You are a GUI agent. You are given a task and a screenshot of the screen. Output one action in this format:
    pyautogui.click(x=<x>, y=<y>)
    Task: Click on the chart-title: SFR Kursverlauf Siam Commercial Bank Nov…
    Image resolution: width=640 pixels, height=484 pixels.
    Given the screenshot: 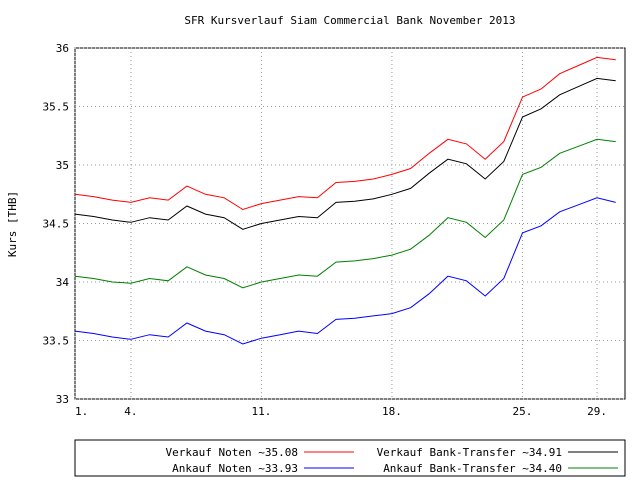 What is the action you would take?
    pyautogui.click(x=349, y=20)
    